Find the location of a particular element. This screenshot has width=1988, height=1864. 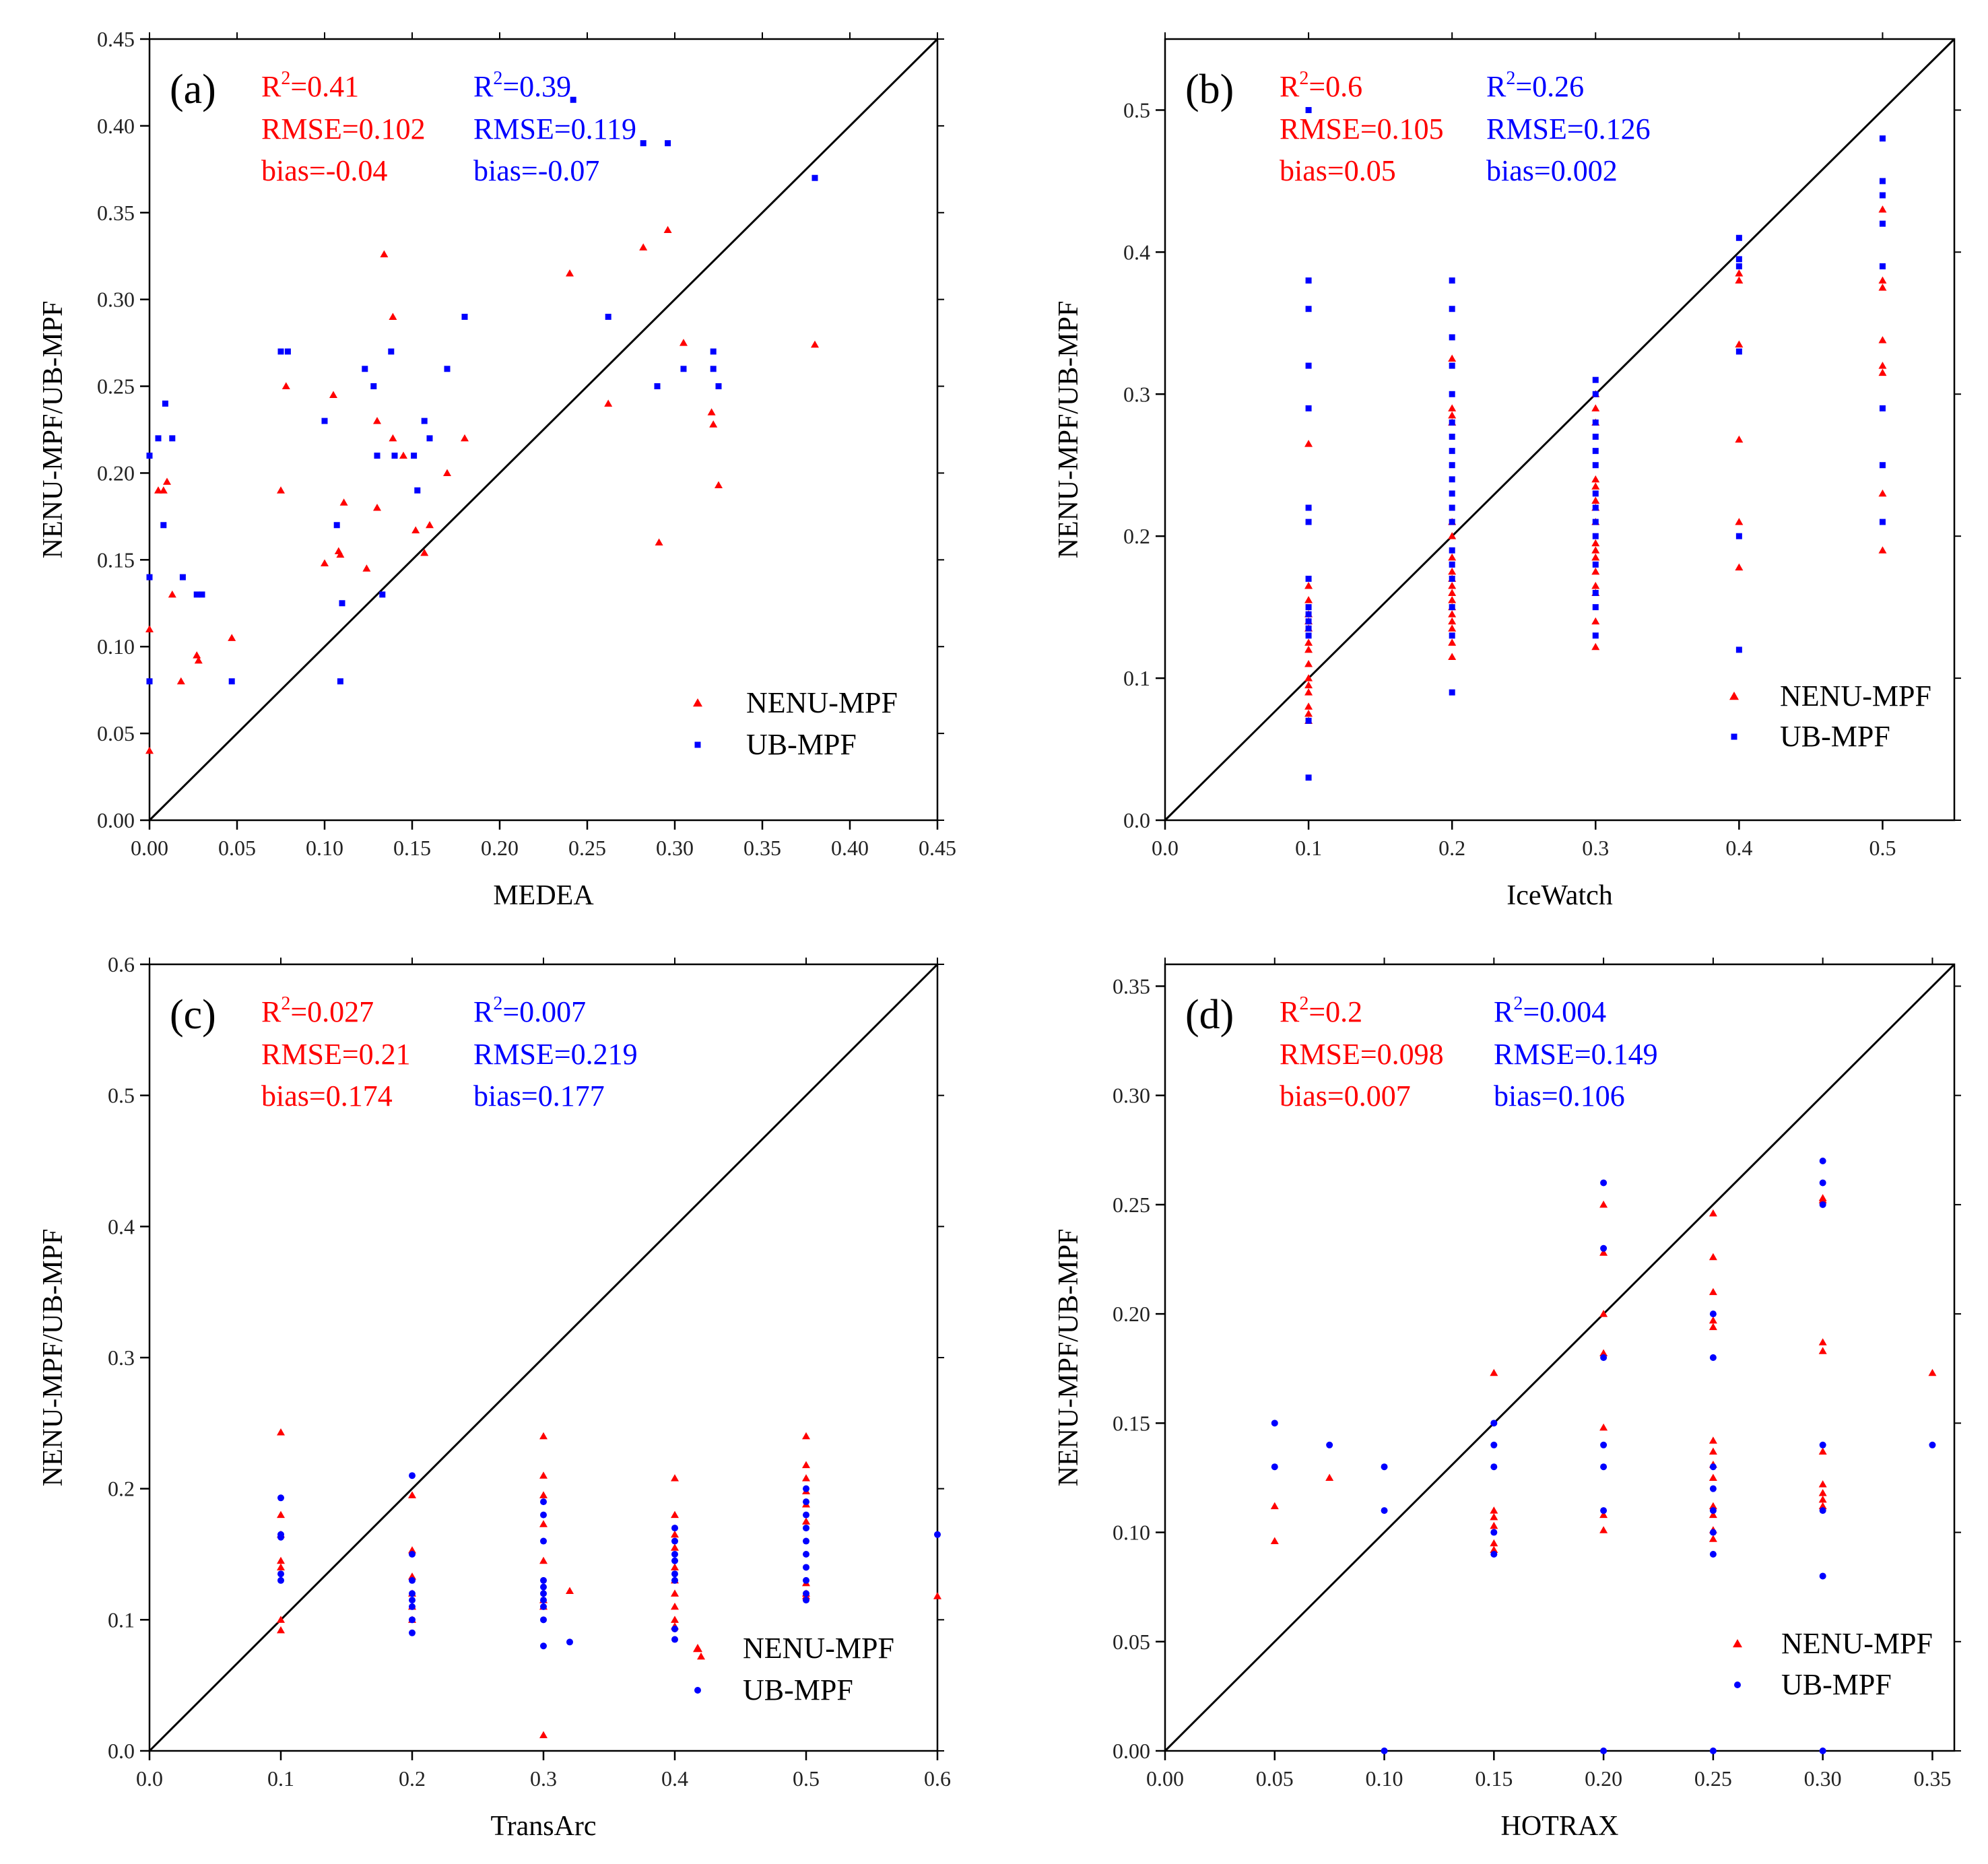

x-tick-label: 0.30 is located at coordinates (1823, 1779).